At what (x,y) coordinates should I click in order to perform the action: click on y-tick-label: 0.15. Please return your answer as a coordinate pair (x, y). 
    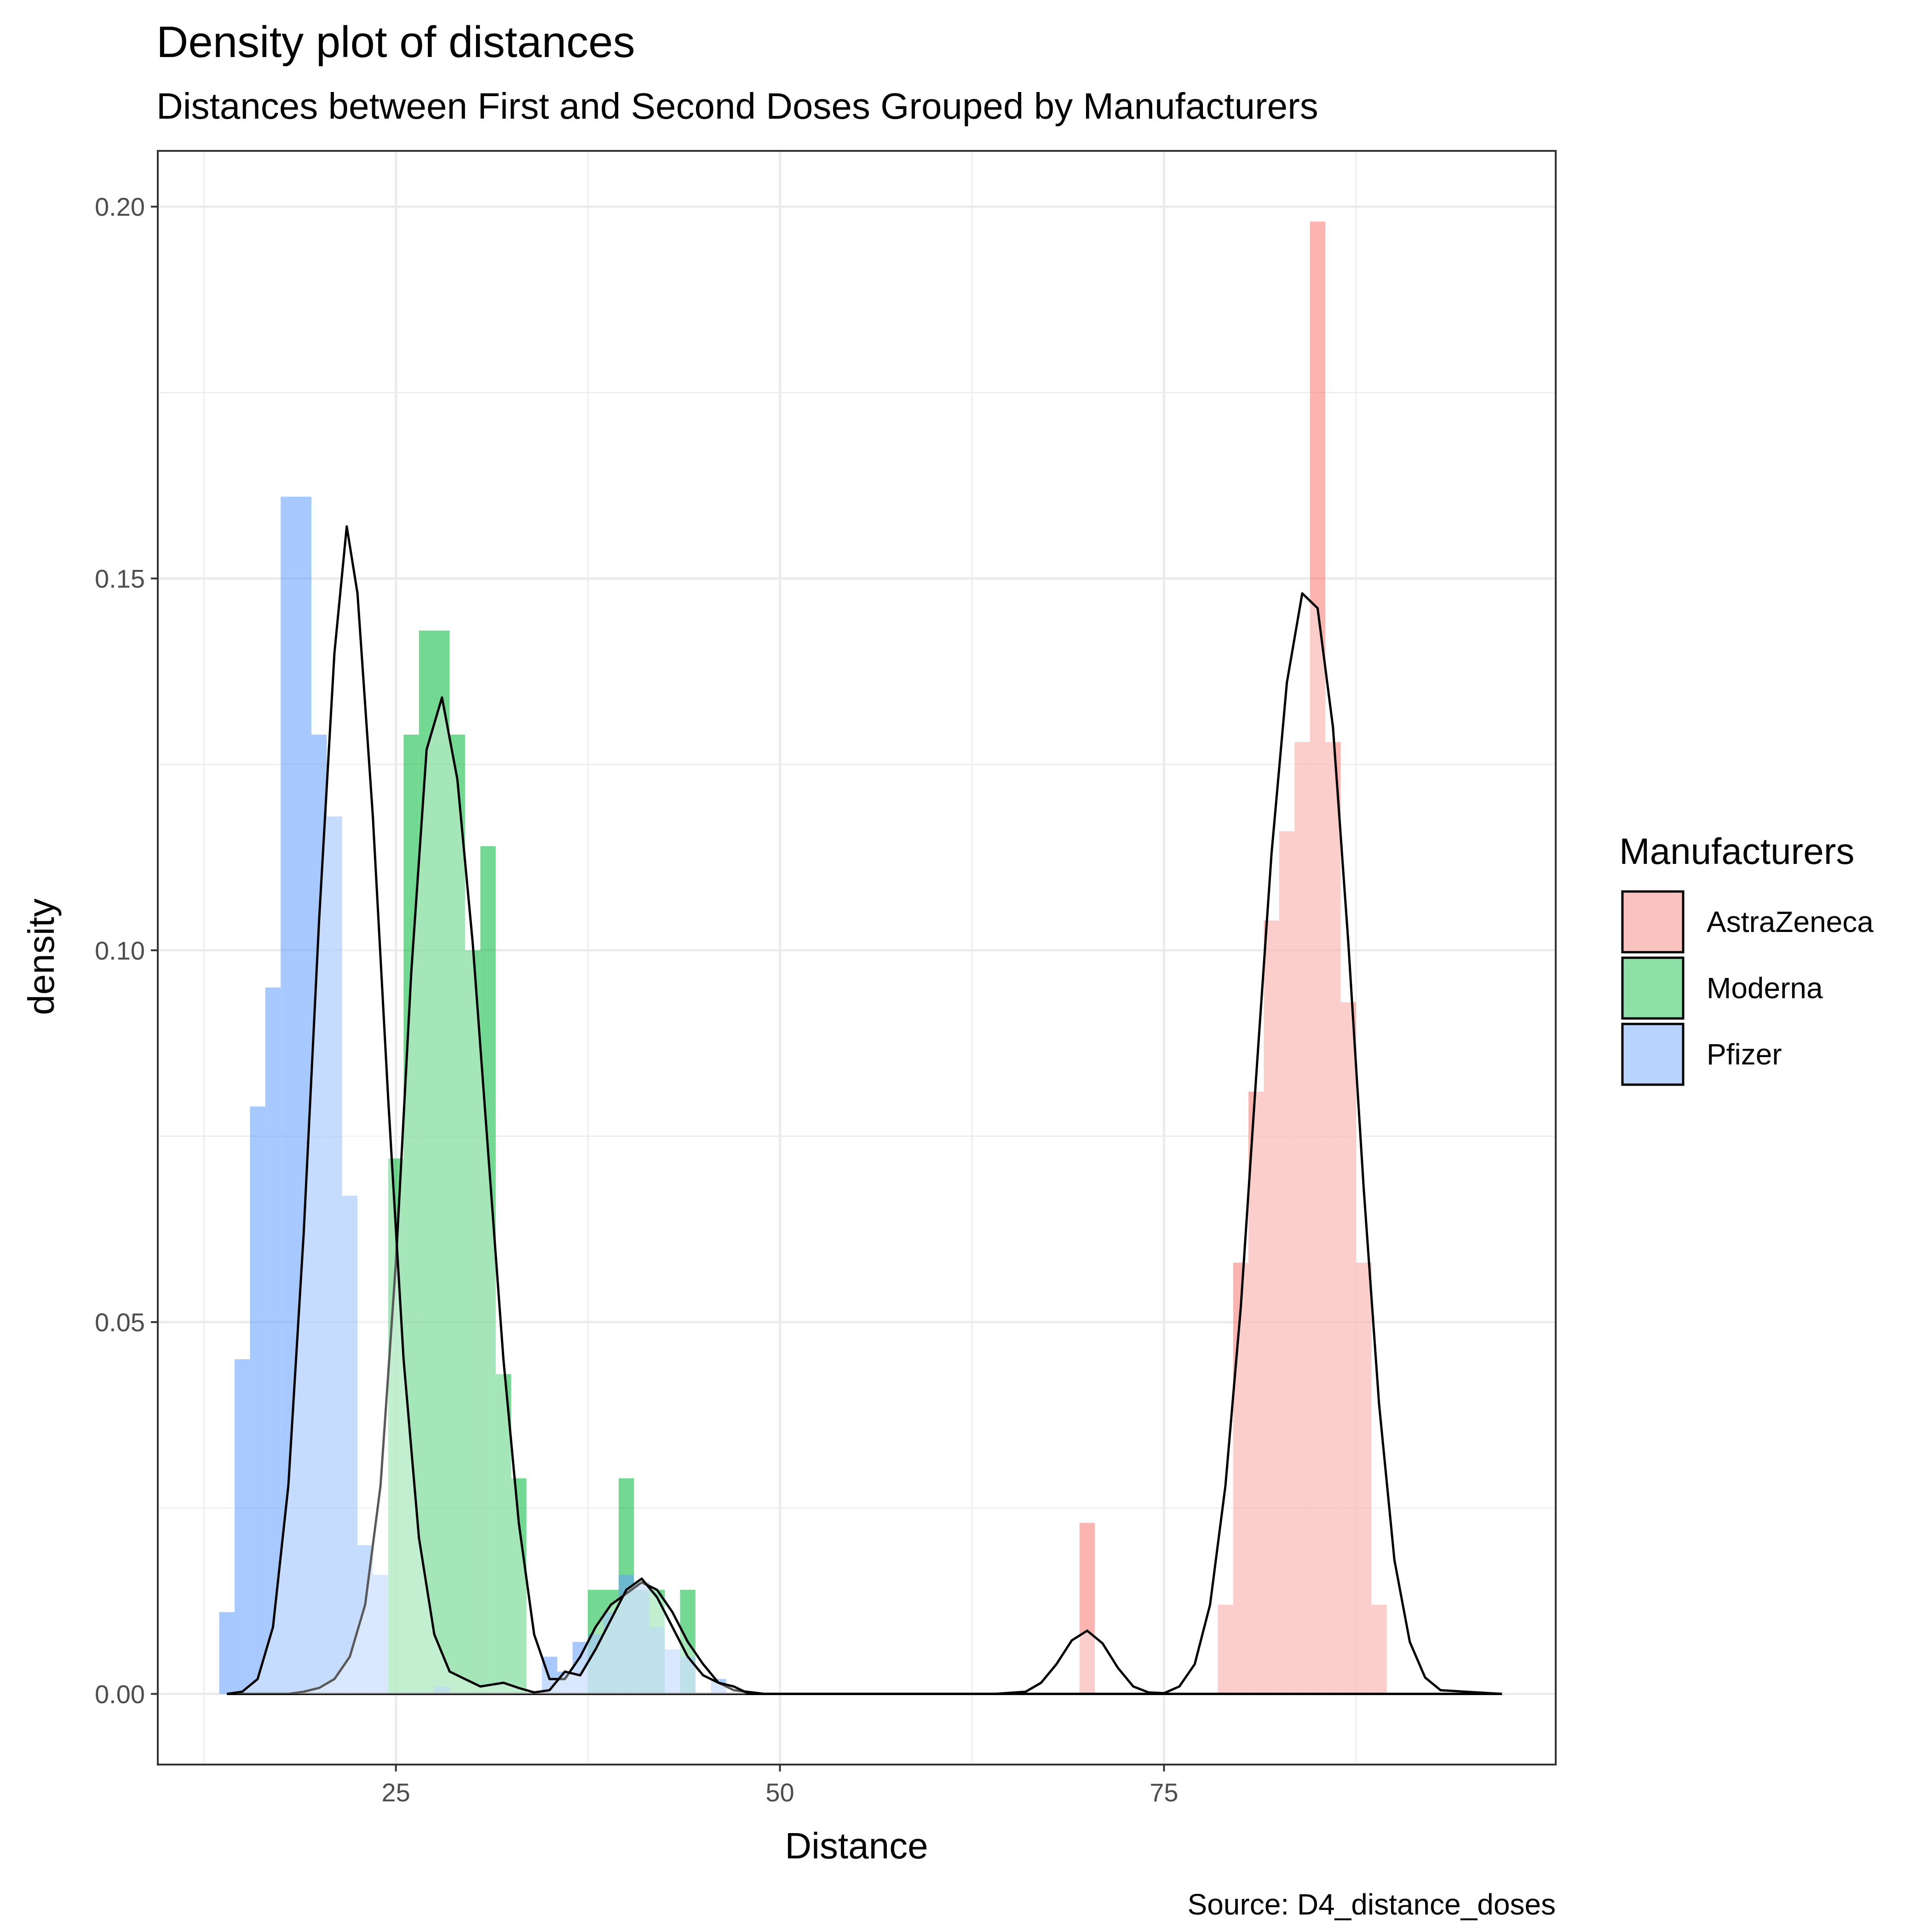
    Looking at the image, I should click on (120, 578).